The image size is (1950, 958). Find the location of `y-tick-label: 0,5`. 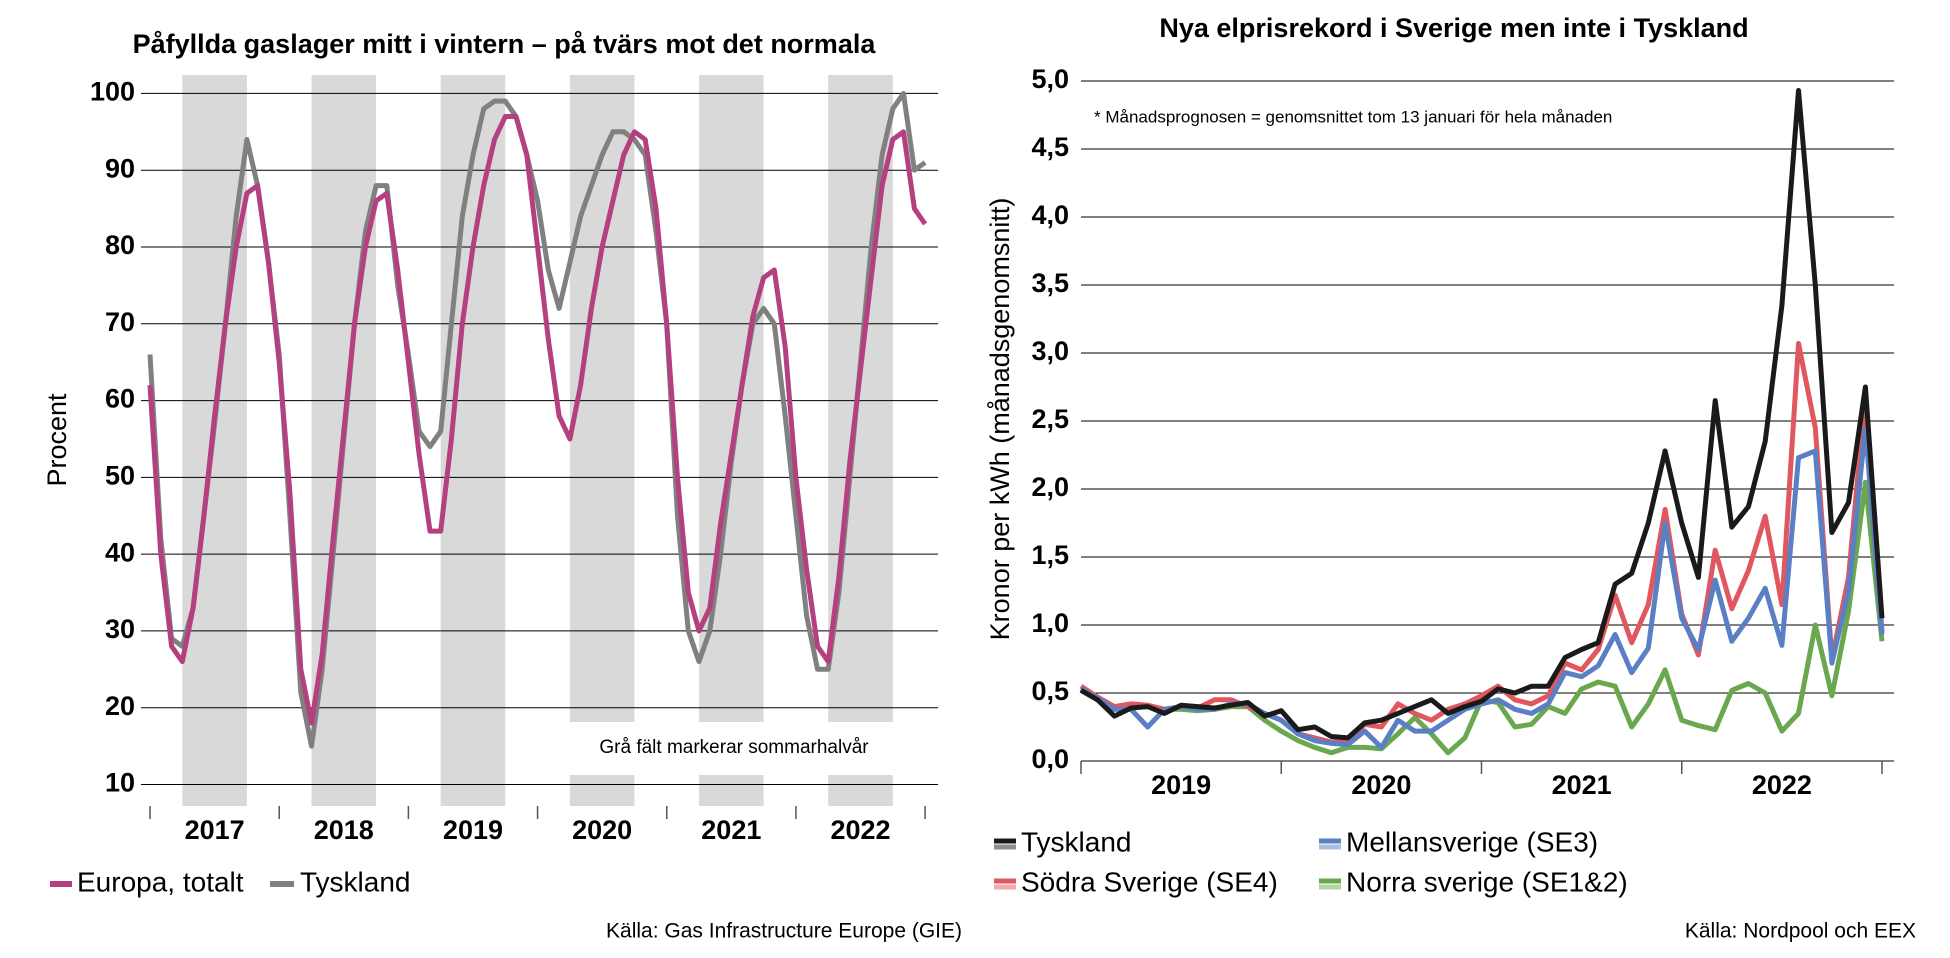

y-tick-label: 0,5 is located at coordinates (1050, 691).